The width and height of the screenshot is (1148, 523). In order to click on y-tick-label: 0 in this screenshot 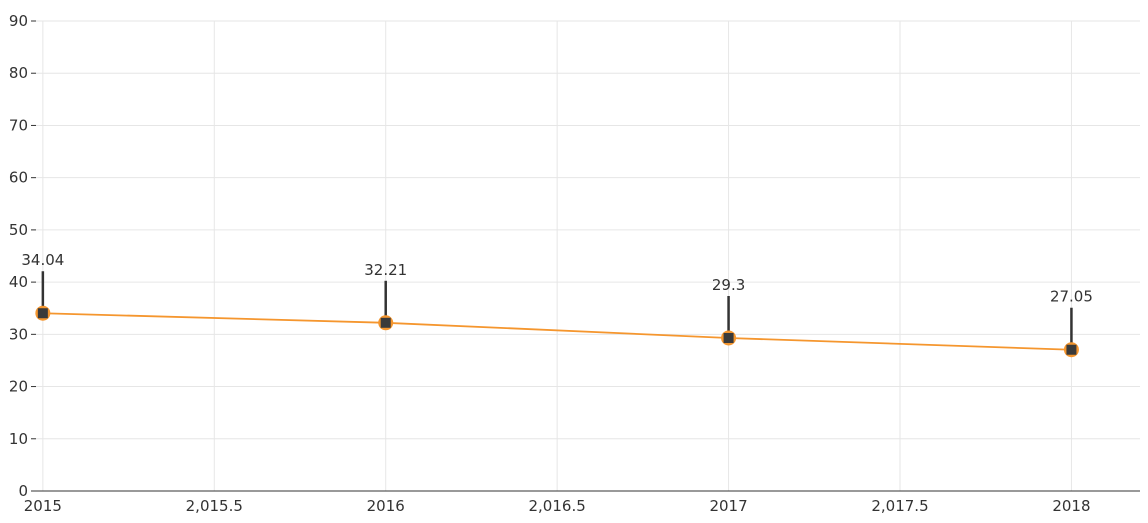, I will do `click(23, 491)`.